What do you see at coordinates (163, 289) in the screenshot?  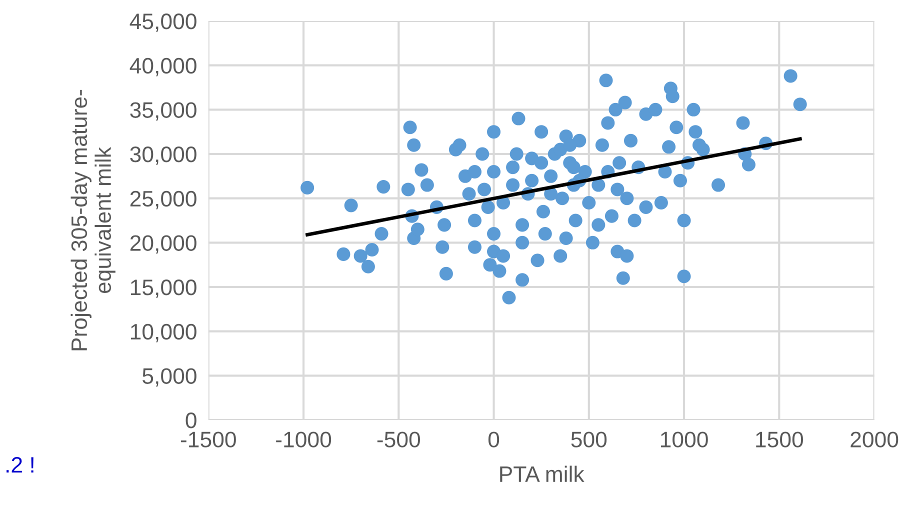 I see `y-tick-label: 15,000` at bounding box center [163, 289].